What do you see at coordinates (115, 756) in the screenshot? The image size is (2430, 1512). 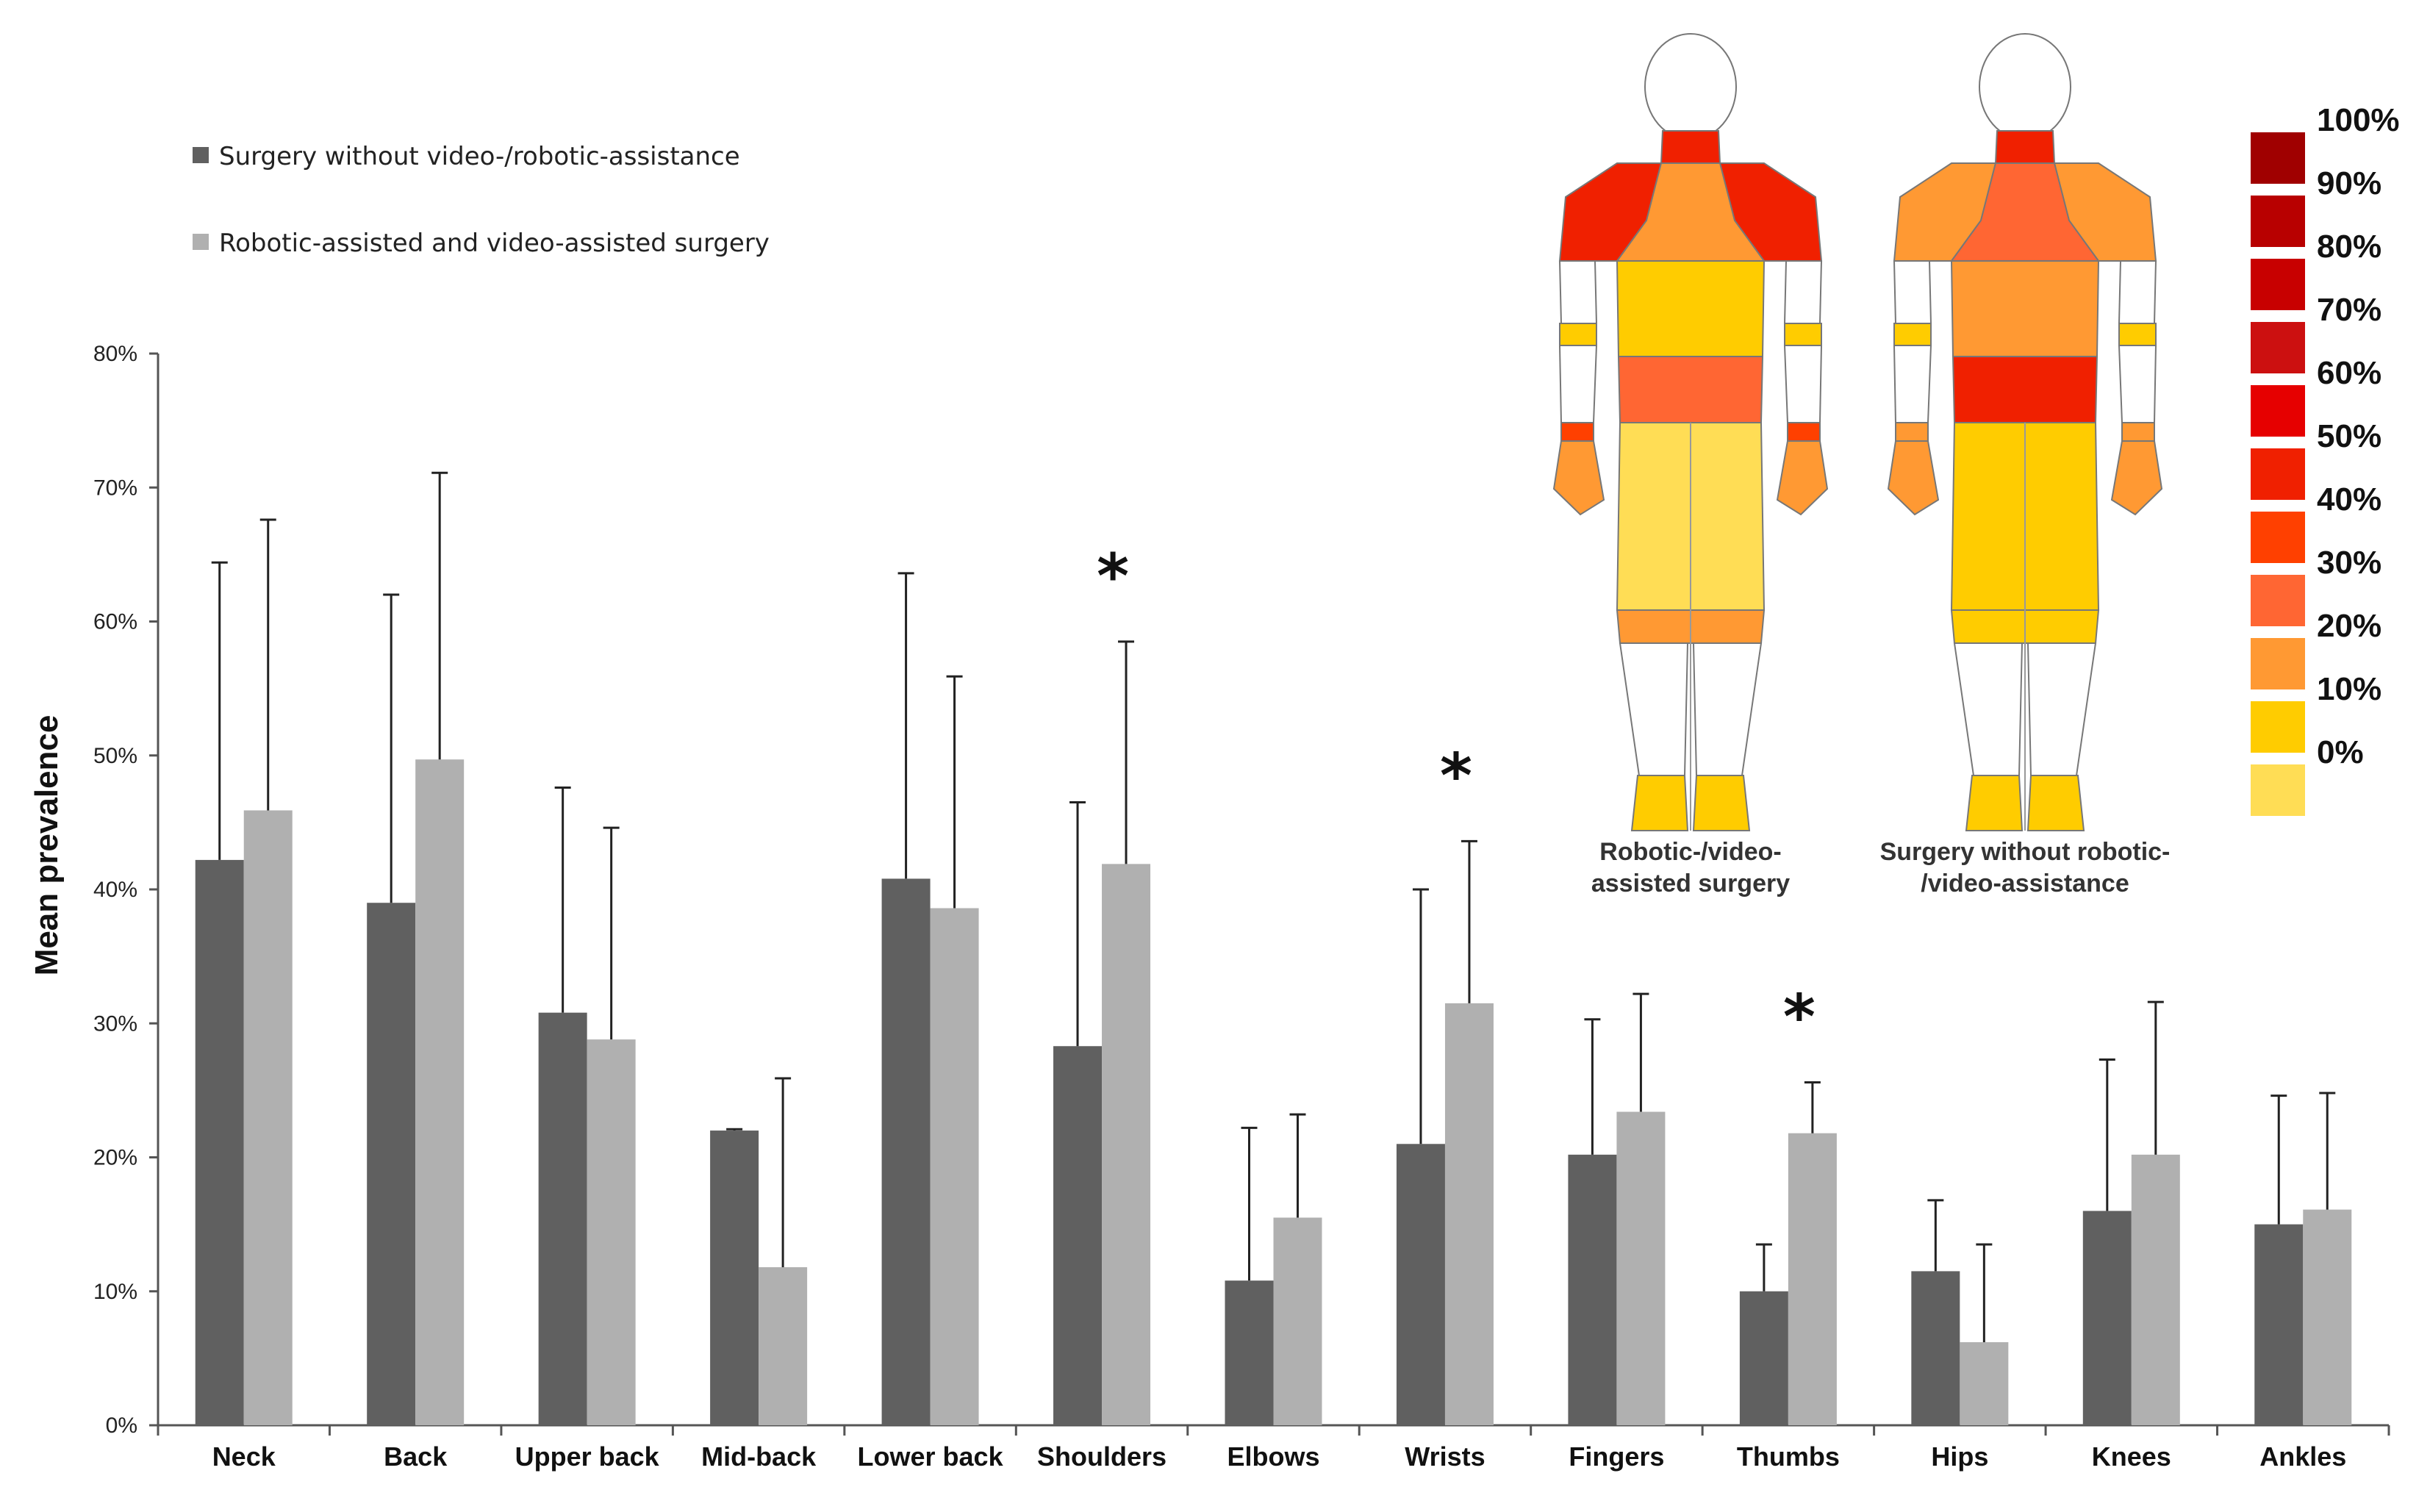 I see `y-tick-label: 50%` at bounding box center [115, 756].